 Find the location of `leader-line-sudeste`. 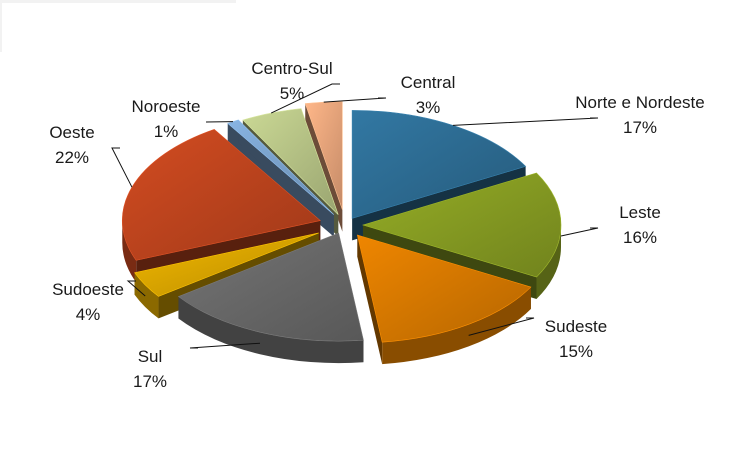

leader-line-sudeste is located at coordinates (501, 326).